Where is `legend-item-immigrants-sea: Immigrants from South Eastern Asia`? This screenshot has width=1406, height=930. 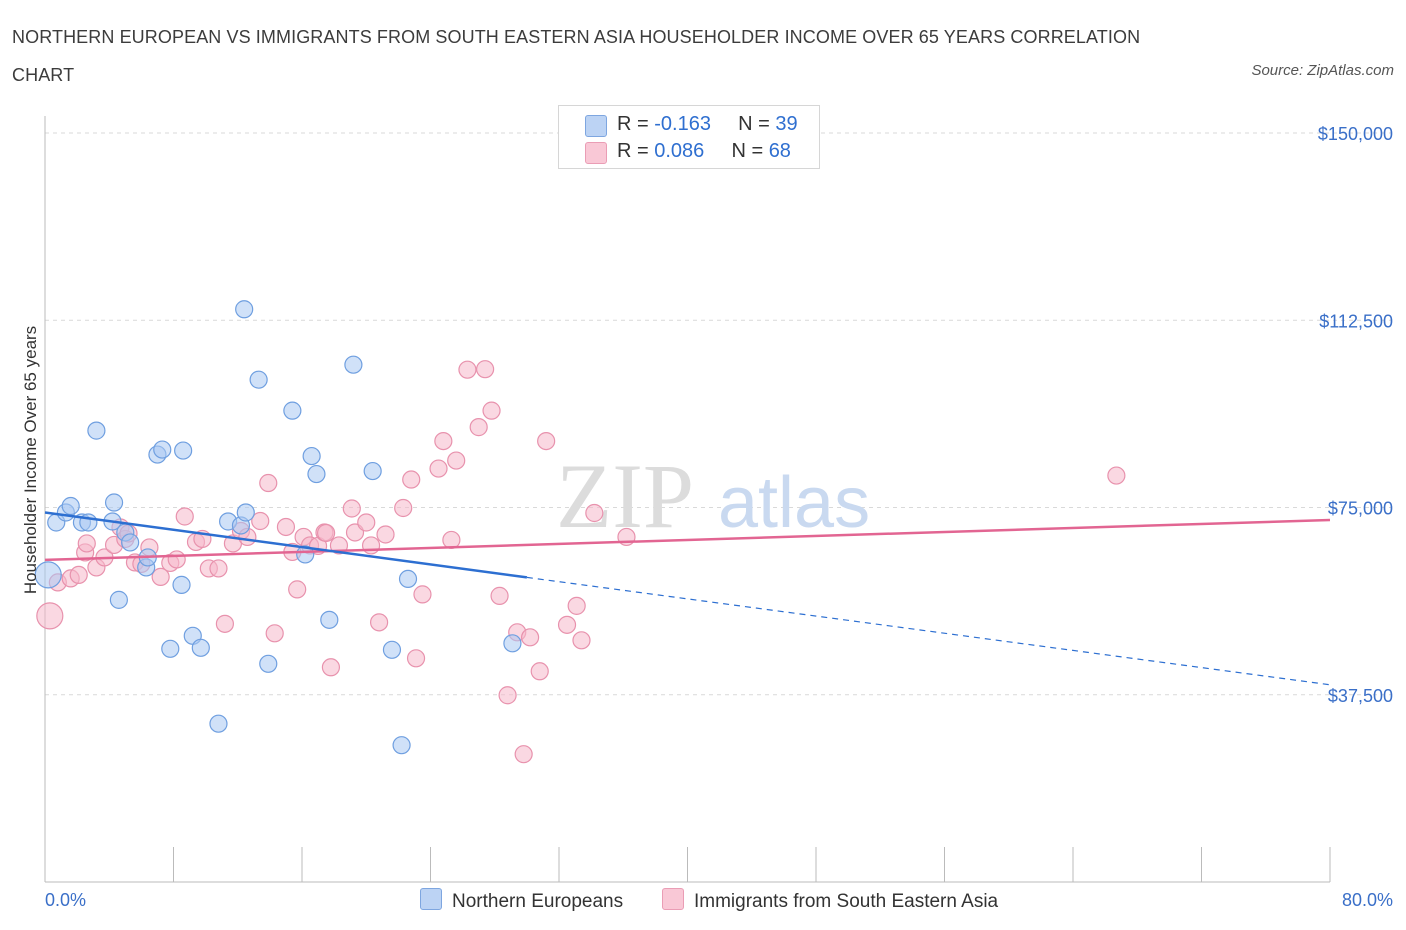 legend-item-immigrants-sea: Immigrants from South Eastern Asia is located at coordinates (830, 900).